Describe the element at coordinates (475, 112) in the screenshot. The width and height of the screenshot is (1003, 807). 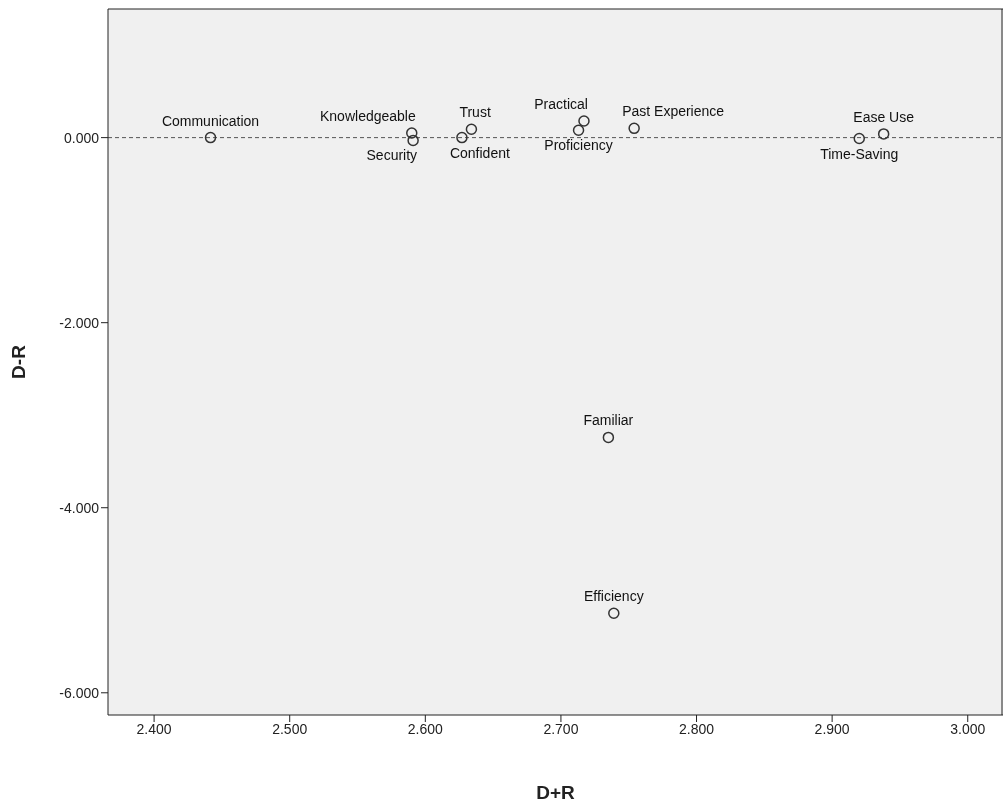
I see `annotation: Trust` at that location.